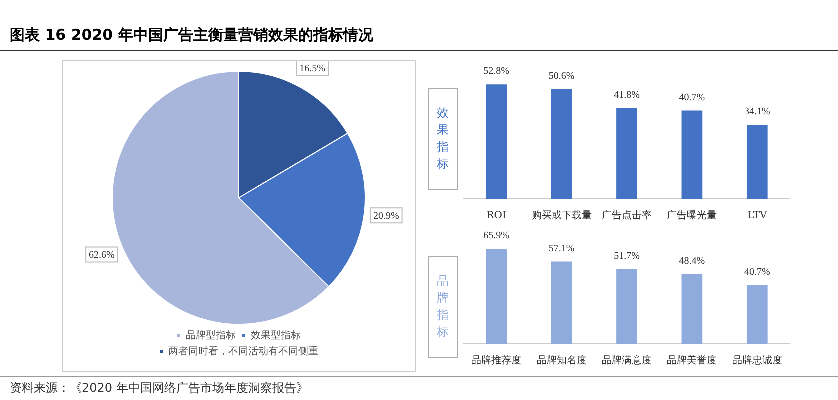 The height and width of the screenshot is (400, 838). I want to click on x-tick-label: 品牌满意度, so click(627, 360).